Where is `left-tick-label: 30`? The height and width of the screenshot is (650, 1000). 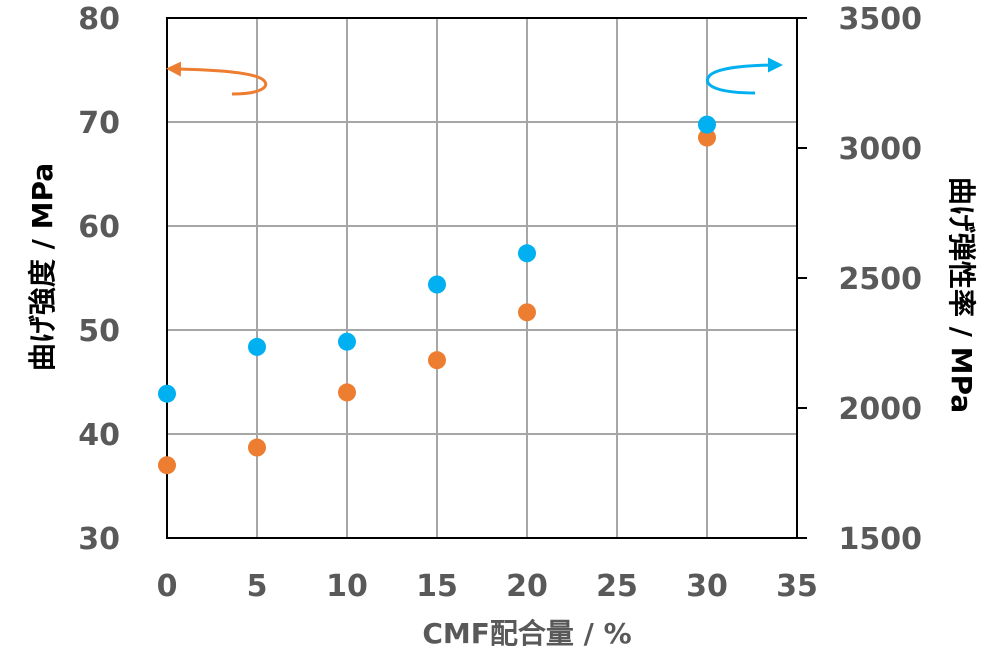 left-tick-label: 30 is located at coordinates (99, 539).